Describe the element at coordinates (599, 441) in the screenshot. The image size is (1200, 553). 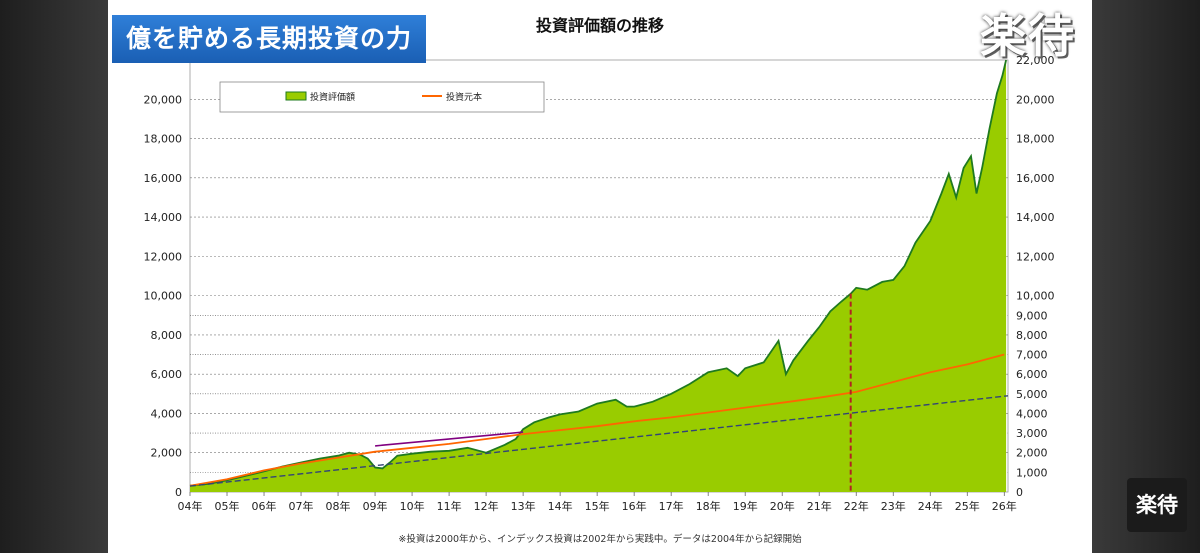
I see `trend-line` at that location.